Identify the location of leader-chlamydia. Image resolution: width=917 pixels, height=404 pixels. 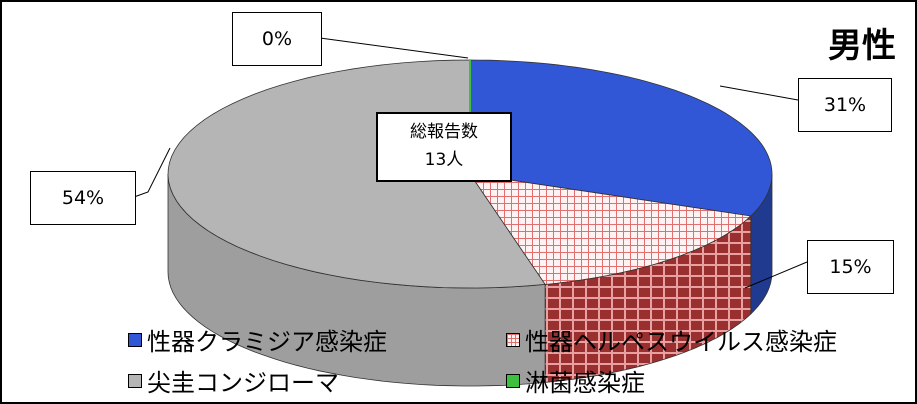
(759, 93).